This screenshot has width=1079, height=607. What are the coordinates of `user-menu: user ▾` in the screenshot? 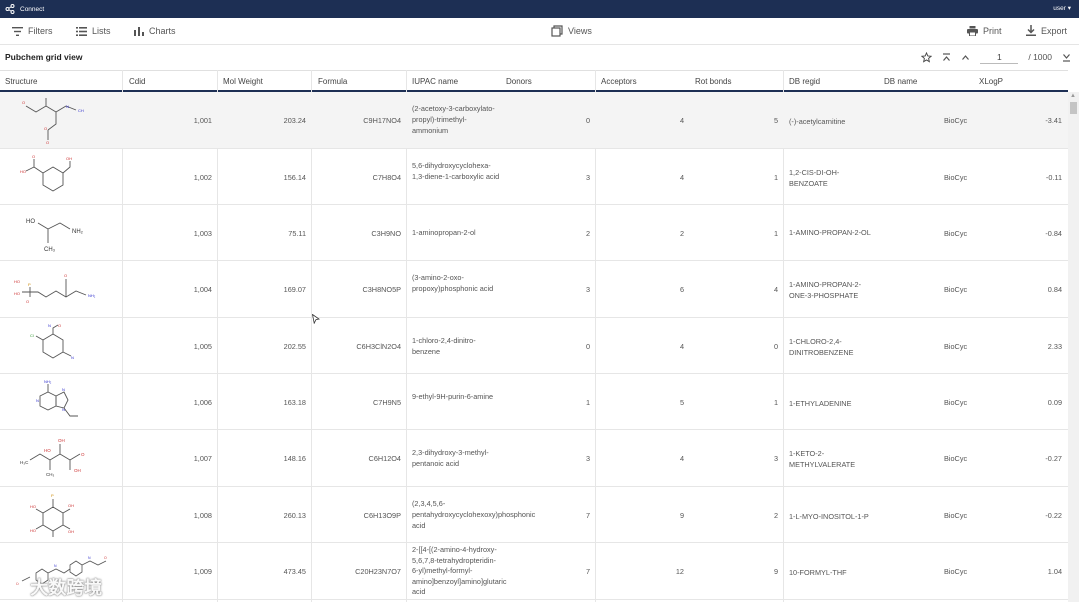 It's located at (1062, 8).